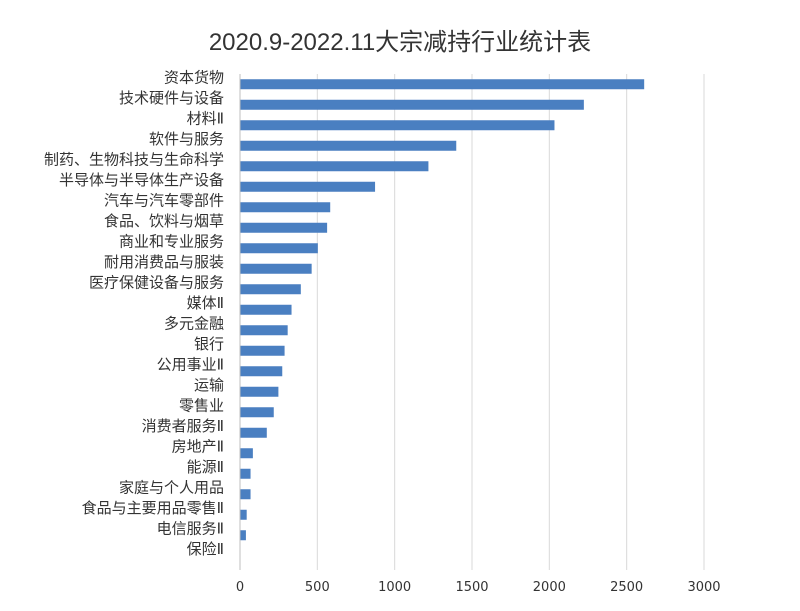 The image size is (800, 611). What do you see at coordinates (194, 77) in the screenshot?
I see `category-label: 资本货物` at bounding box center [194, 77].